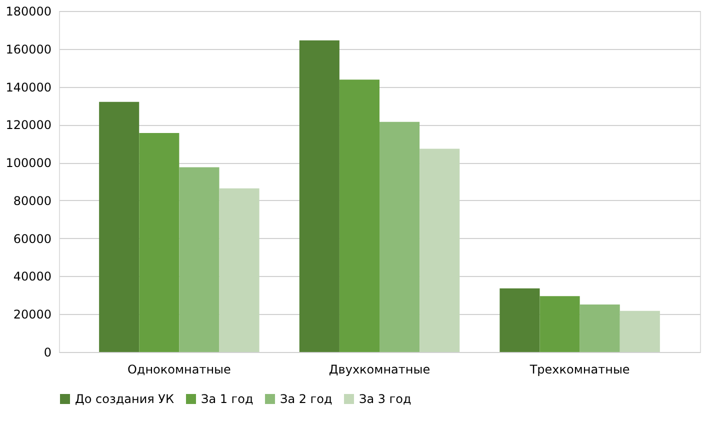  What do you see at coordinates (385, 399) in the screenshot?
I see `legend-label: За 3 год` at bounding box center [385, 399].